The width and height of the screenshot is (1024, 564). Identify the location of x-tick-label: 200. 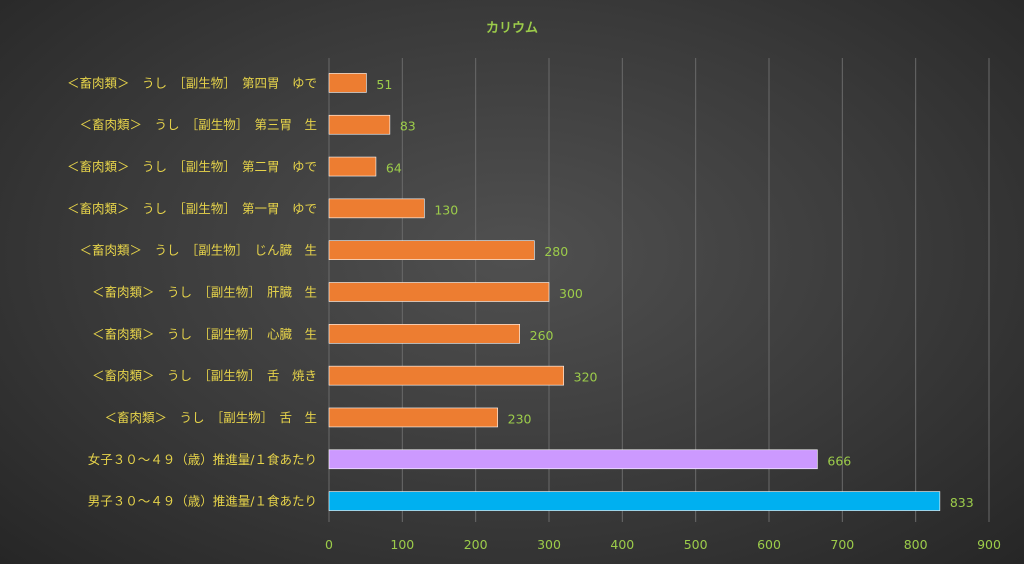
(476, 544).